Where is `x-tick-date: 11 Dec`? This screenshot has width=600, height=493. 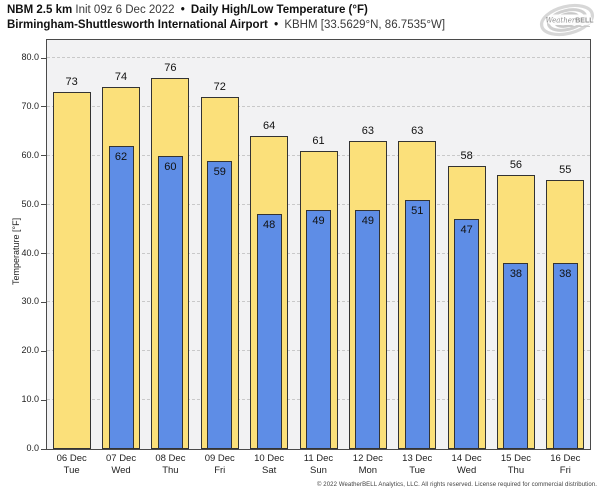 x-tick-date: 11 Dec is located at coordinates (318, 458).